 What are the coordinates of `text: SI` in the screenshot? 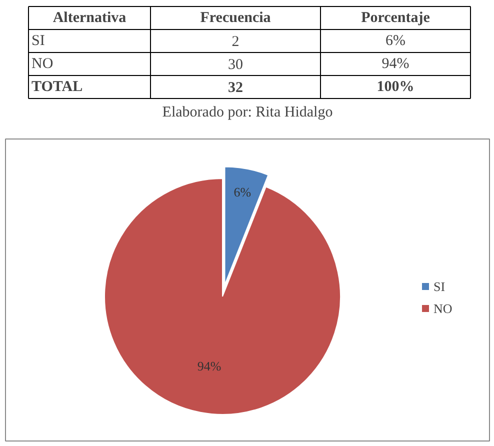 It's located at (38, 41).